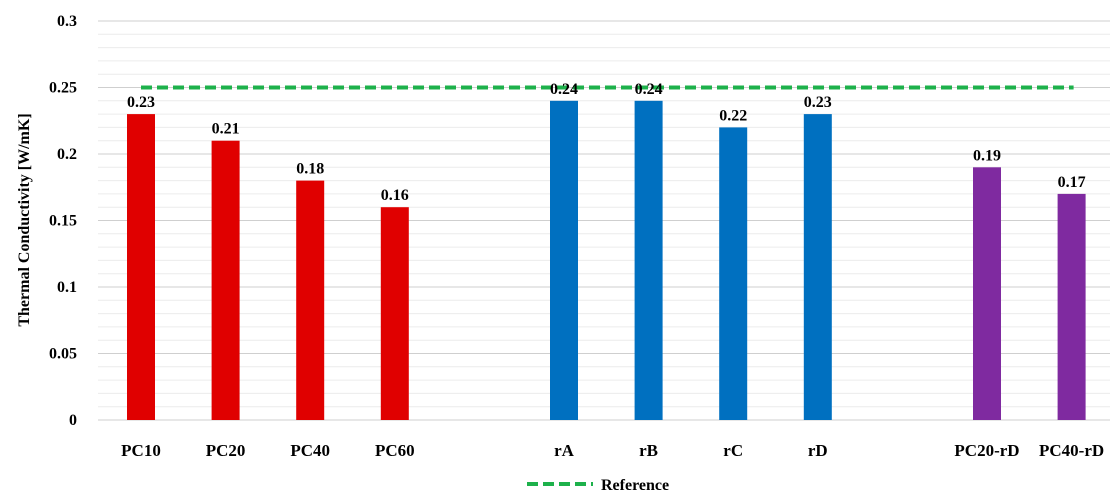  I want to click on data-label-pc60: 0.16, so click(395, 195).